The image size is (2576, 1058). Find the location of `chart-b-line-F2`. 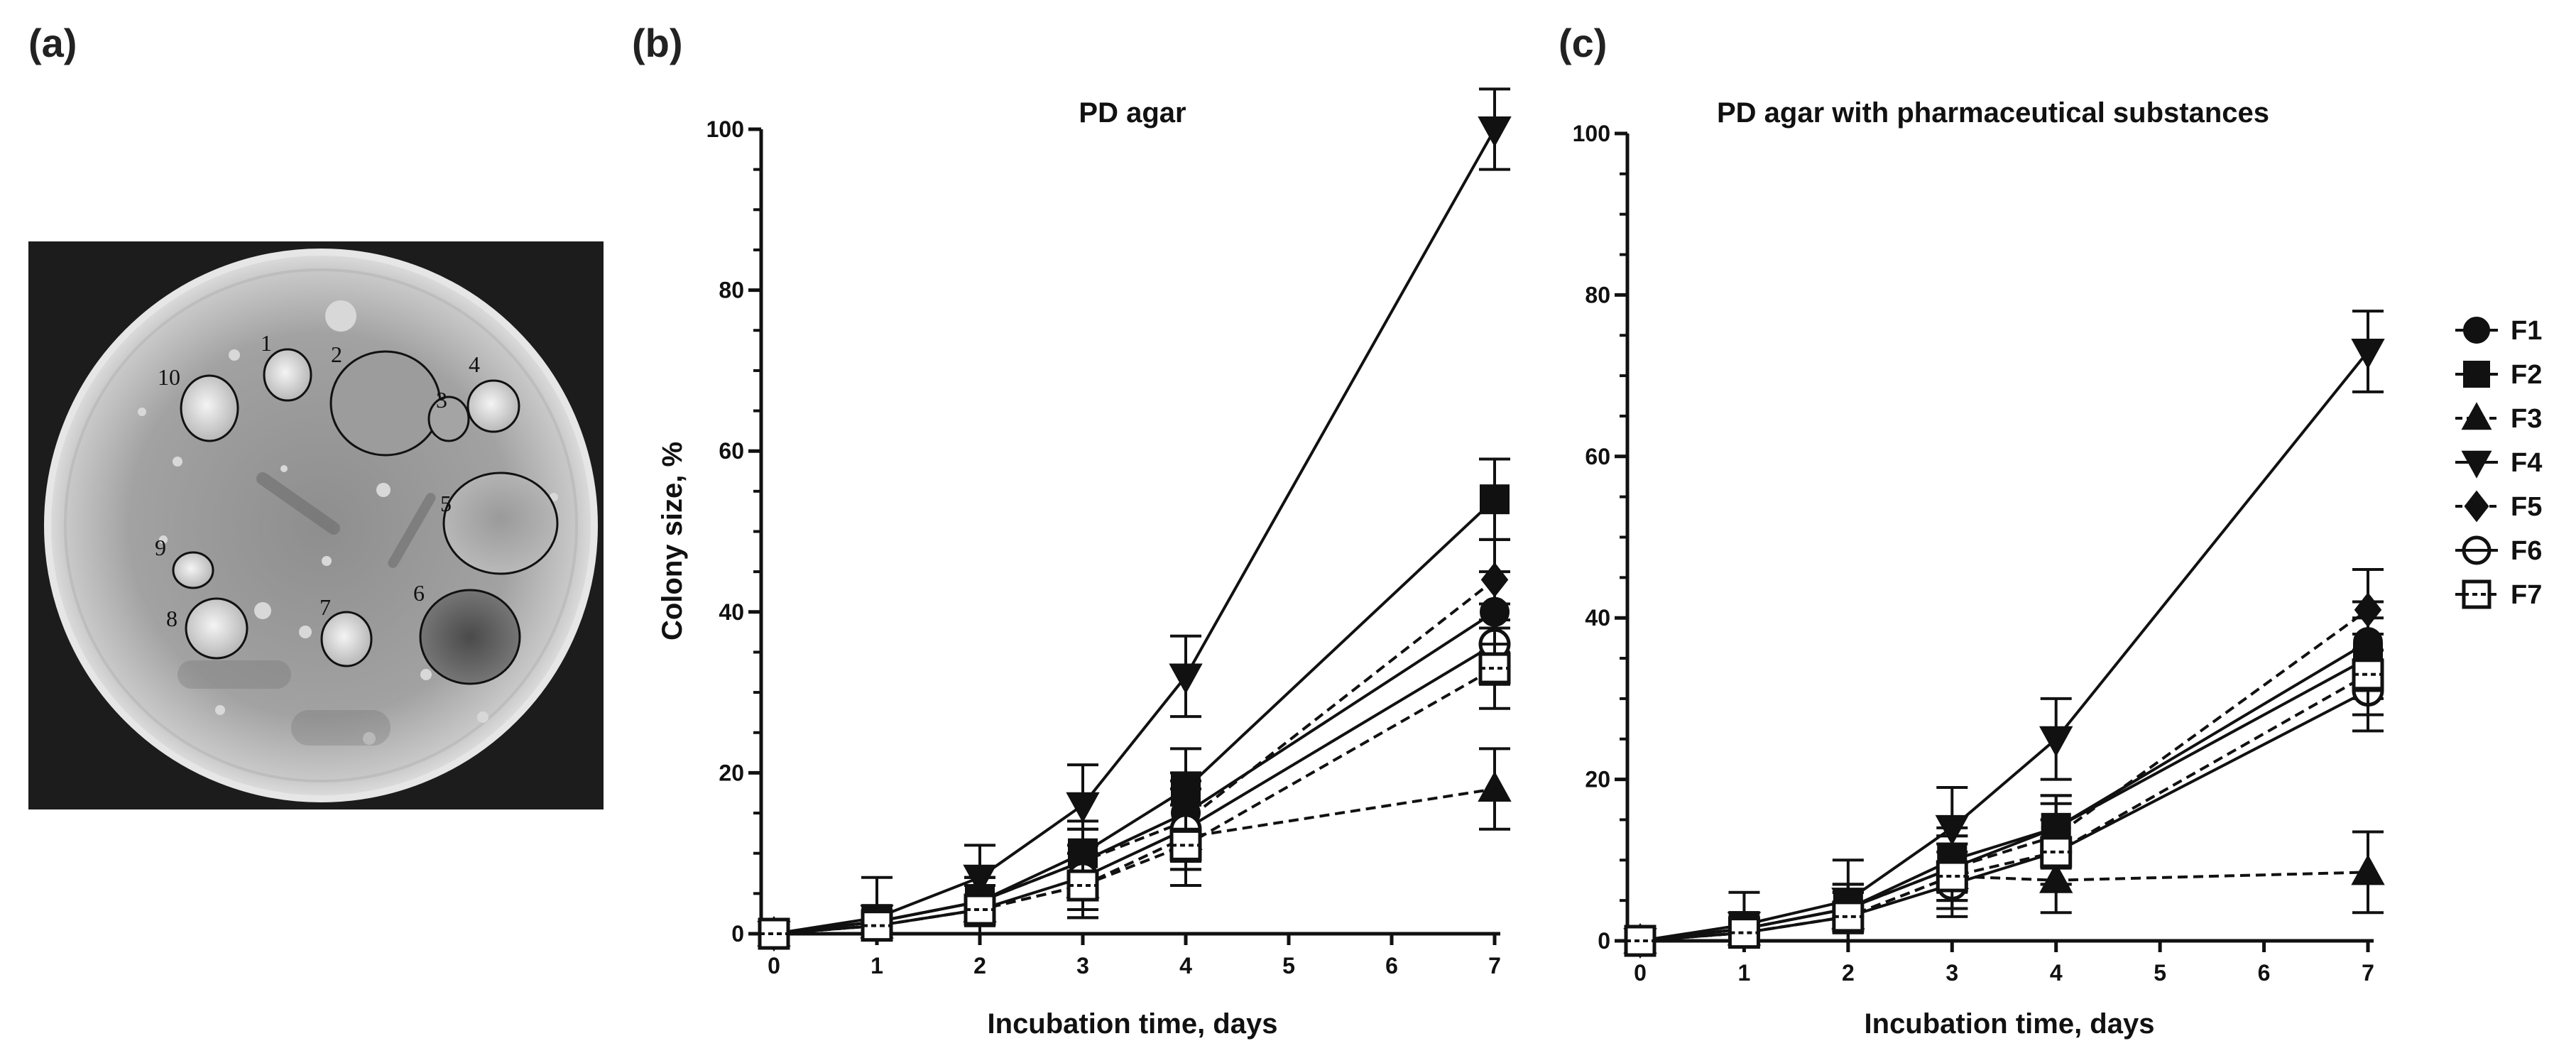

chart-b-line-F2 is located at coordinates (1134, 716).